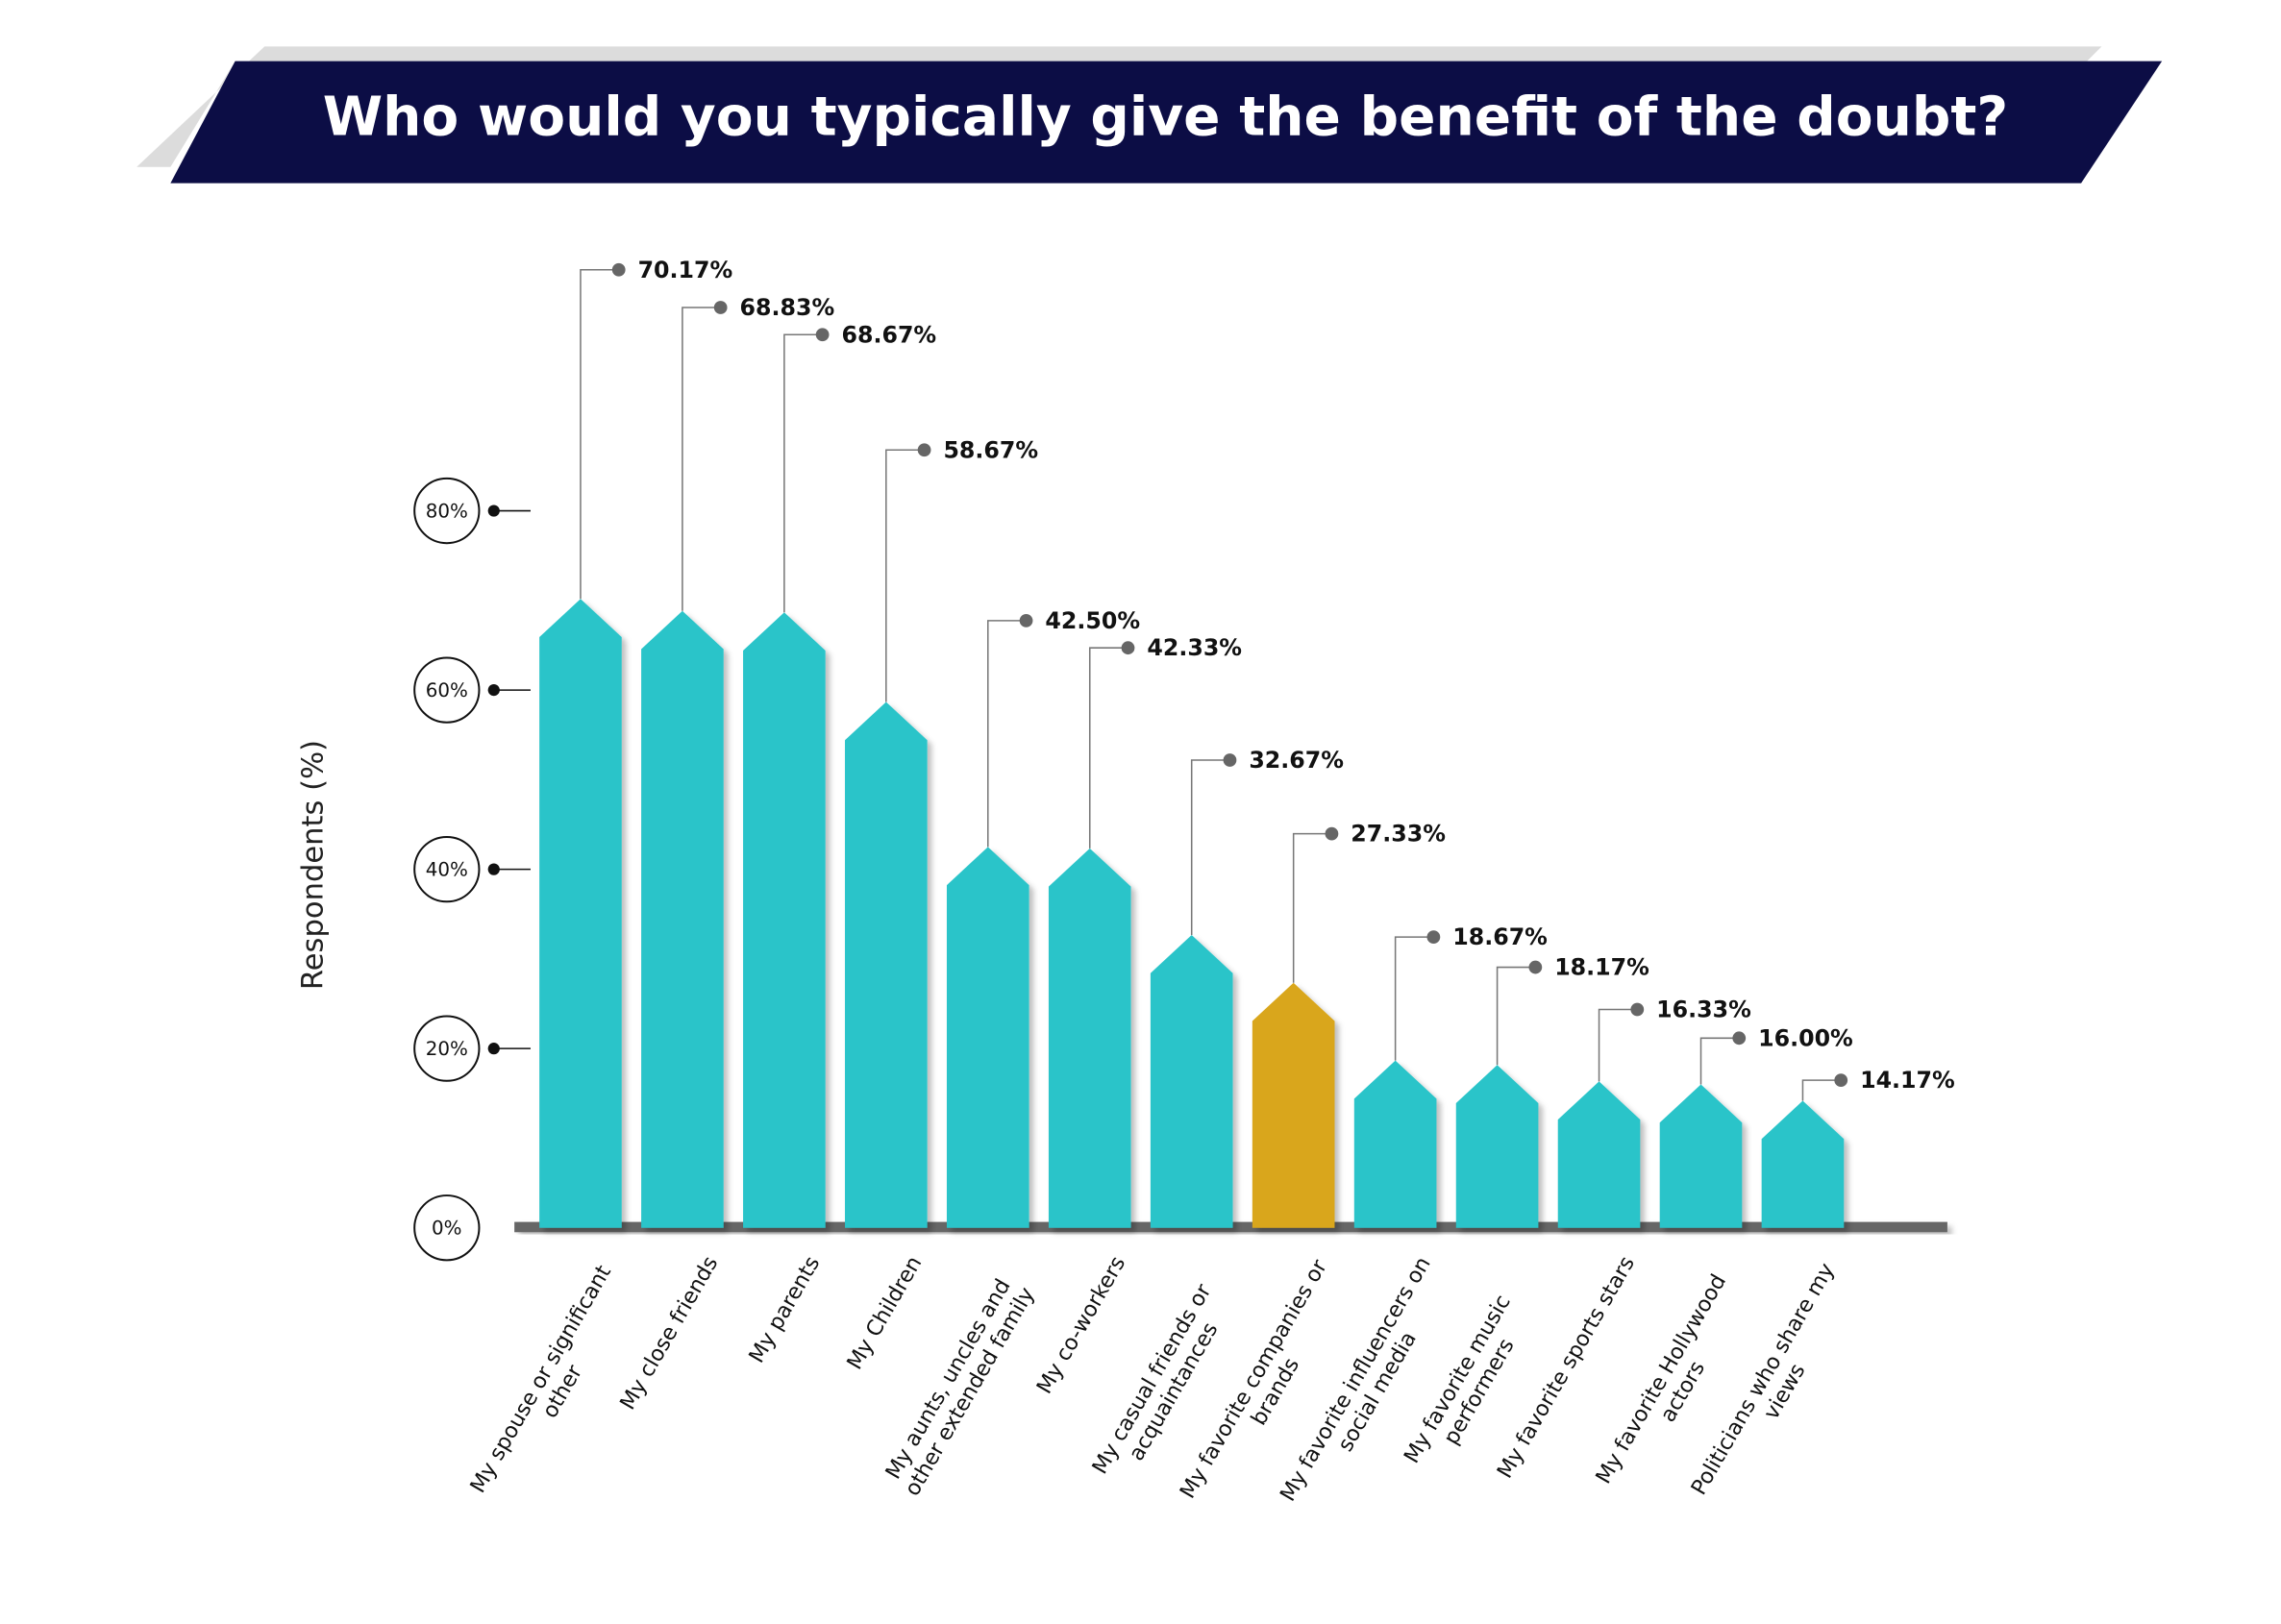 Image resolution: width=2281 pixels, height=1624 pixels. What do you see at coordinates (1398, 834) in the screenshot?
I see `value-label: 27.33%` at bounding box center [1398, 834].